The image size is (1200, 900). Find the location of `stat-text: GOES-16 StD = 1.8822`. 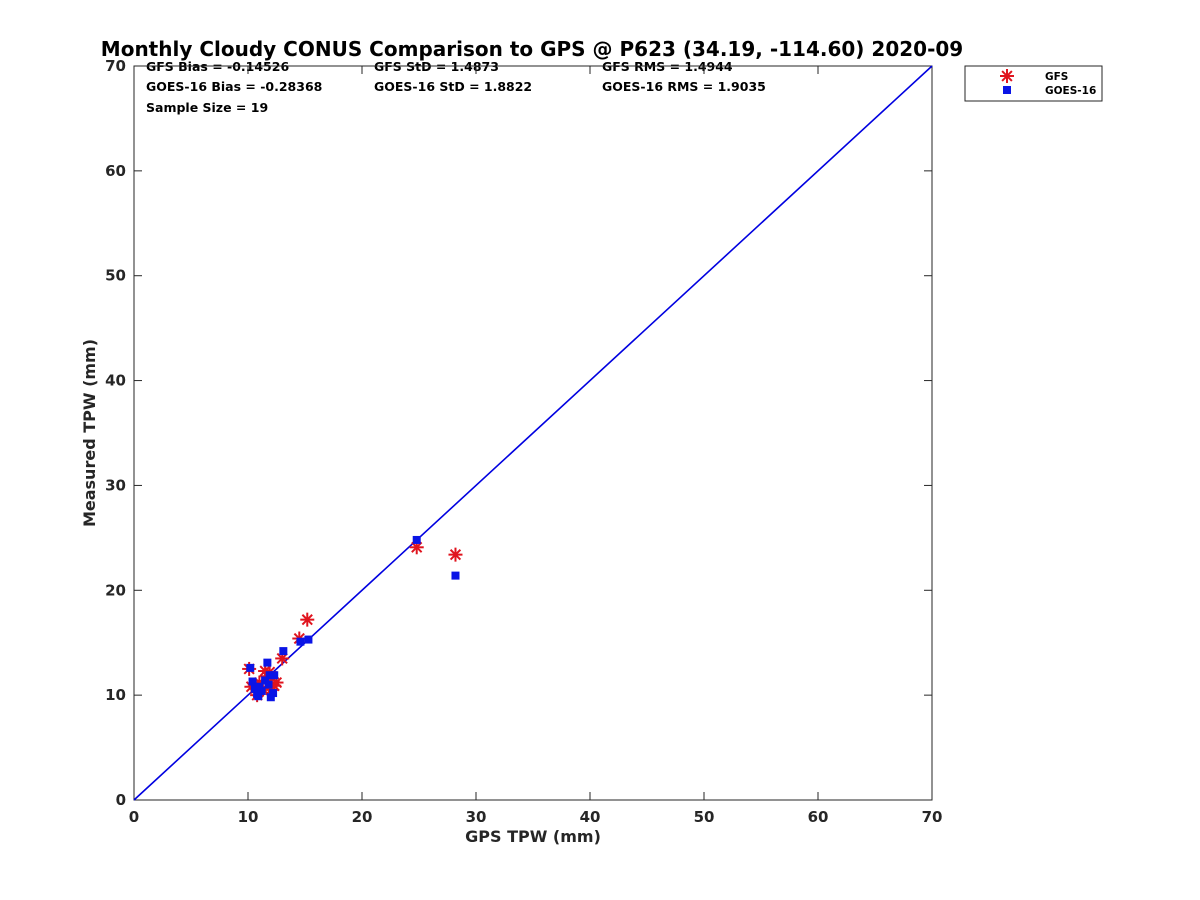

stat-text: GOES-16 StD = 1.8822 is located at coordinates (453, 86).